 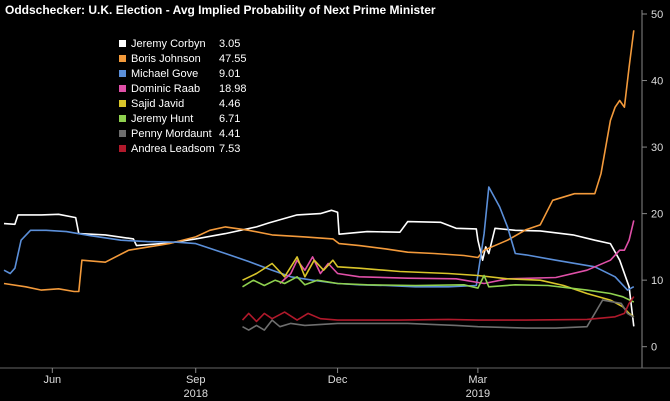 What do you see at coordinates (166, 88) in the screenshot?
I see `legend-label: Dominic Raab` at bounding box center [166, 88].